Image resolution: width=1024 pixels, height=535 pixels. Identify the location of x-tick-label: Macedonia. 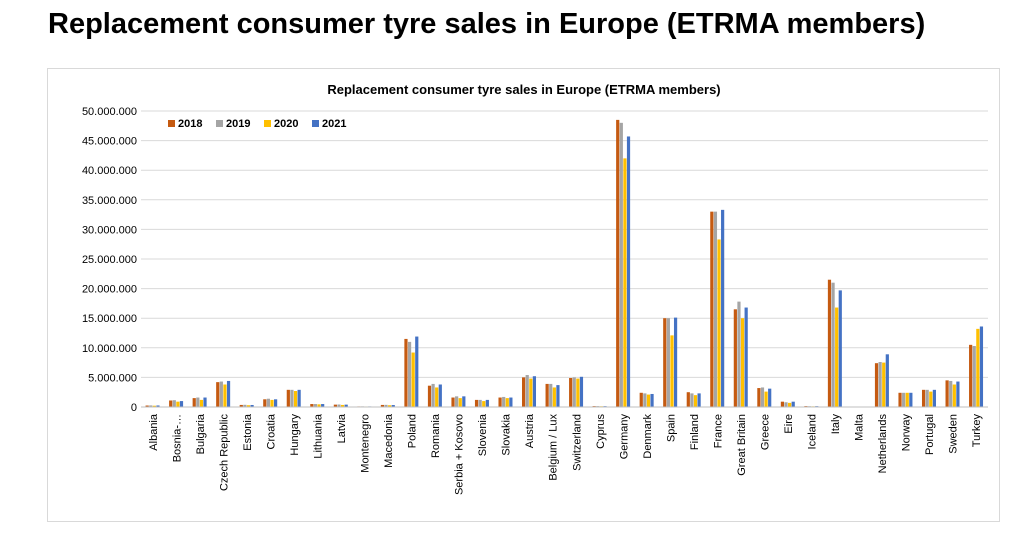
(389, 440).